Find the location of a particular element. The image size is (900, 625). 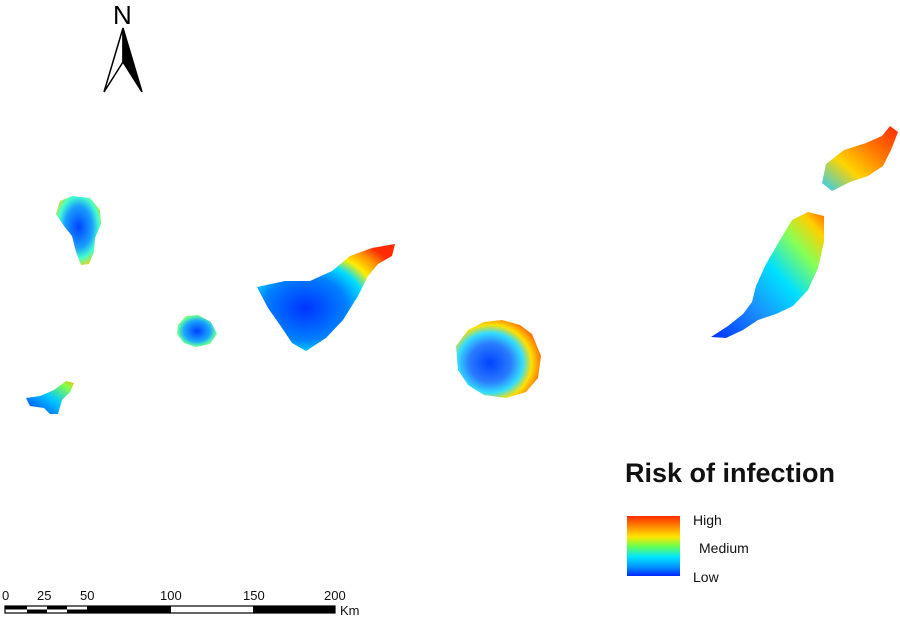

island-lanzarote is located at coordinates (860, 158).